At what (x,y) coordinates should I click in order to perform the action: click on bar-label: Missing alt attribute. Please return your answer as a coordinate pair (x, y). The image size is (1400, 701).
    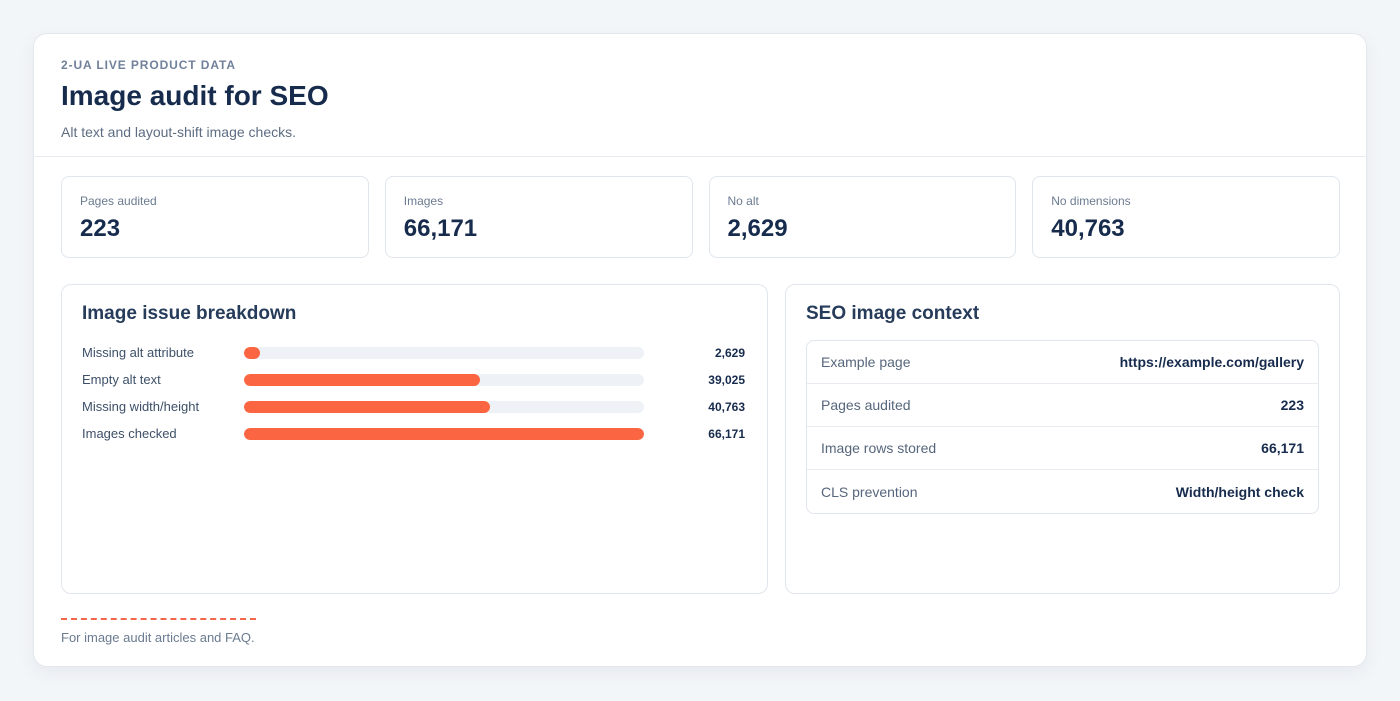
    Looking at the image, I should click on (138, 352).